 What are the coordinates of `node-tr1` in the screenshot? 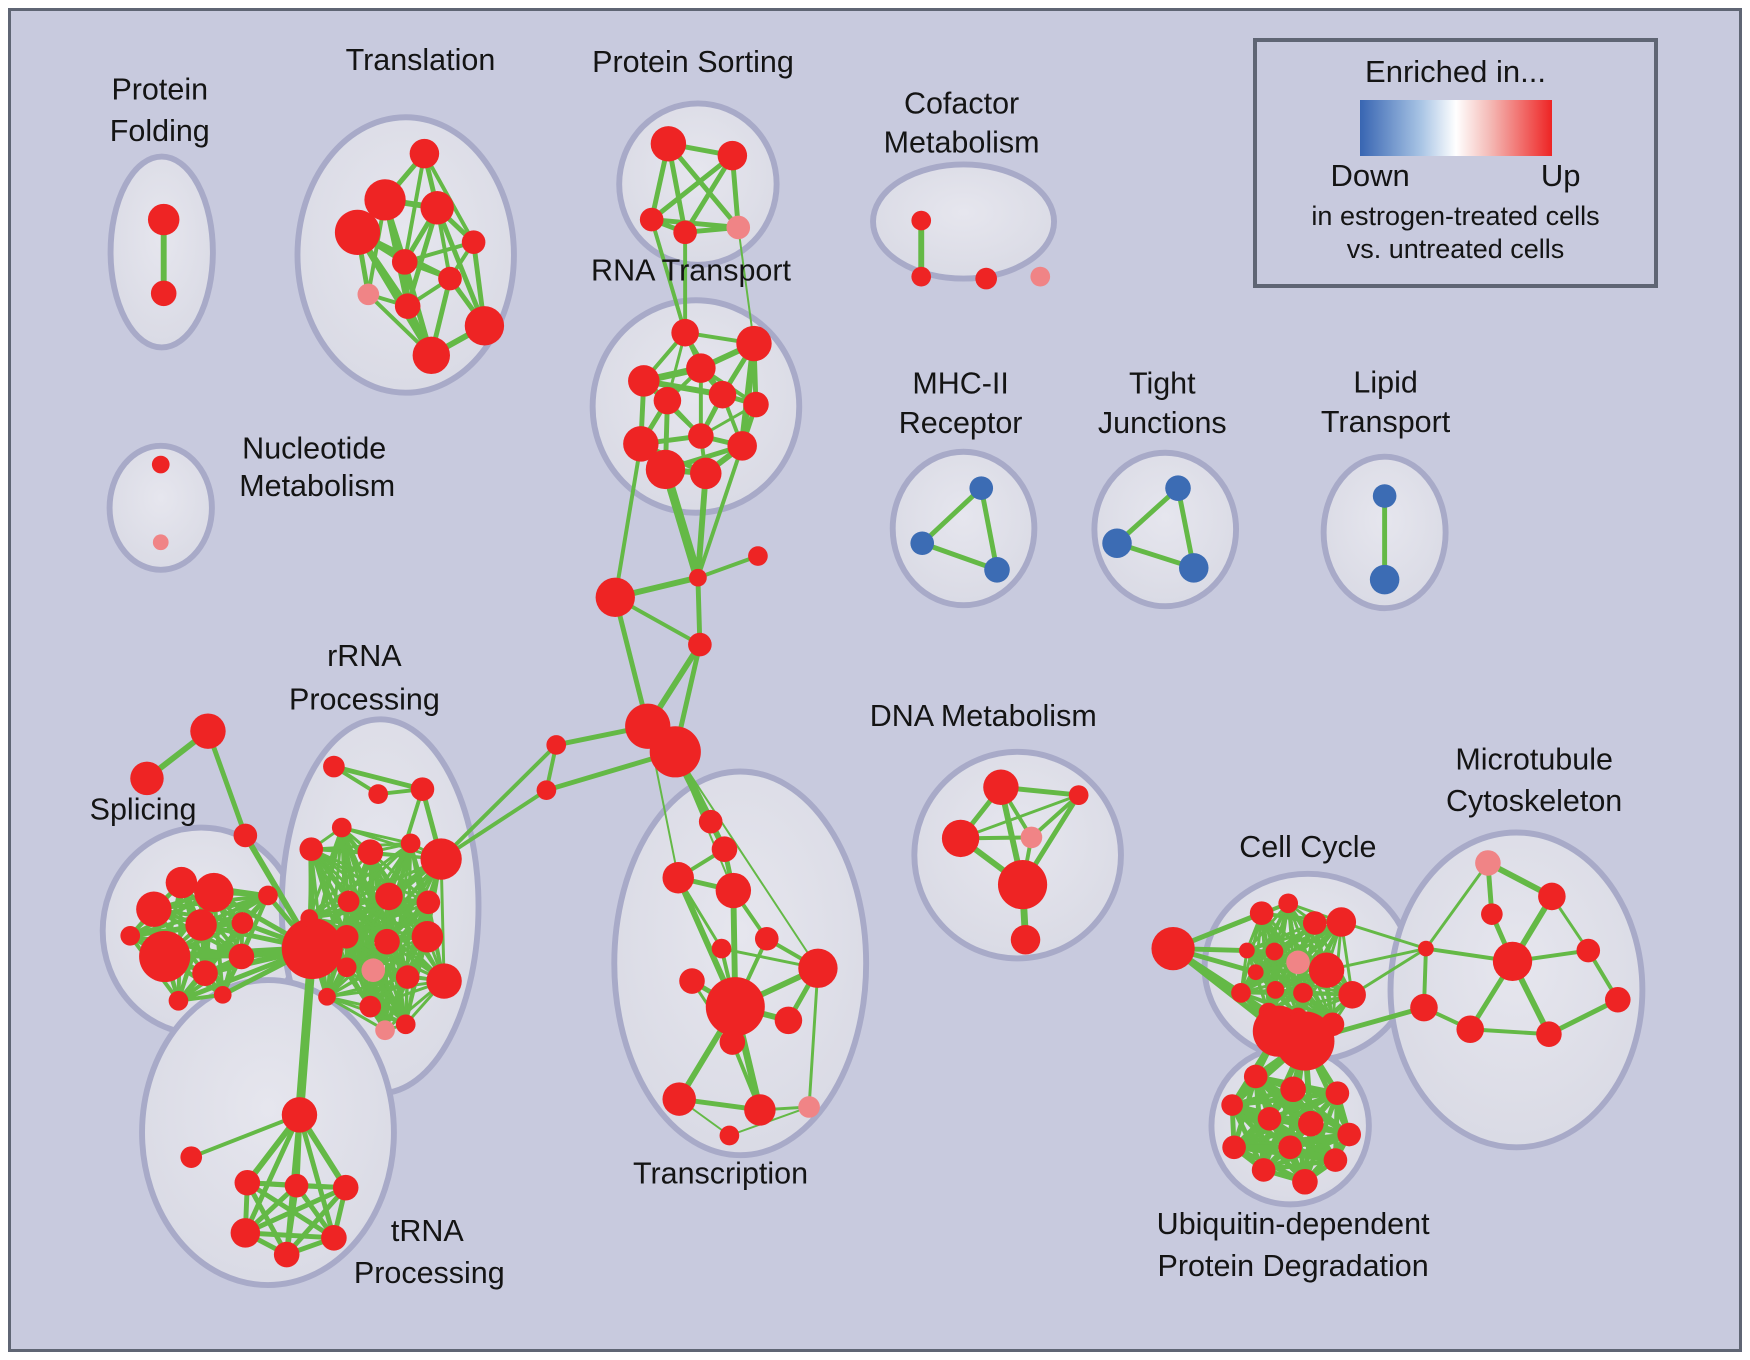 It's located at (385, 200).